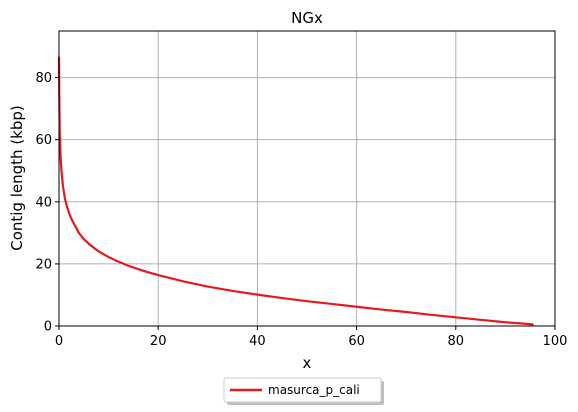  I want to click on y-axis: 0 20 40 60 80, so click(47, 203).